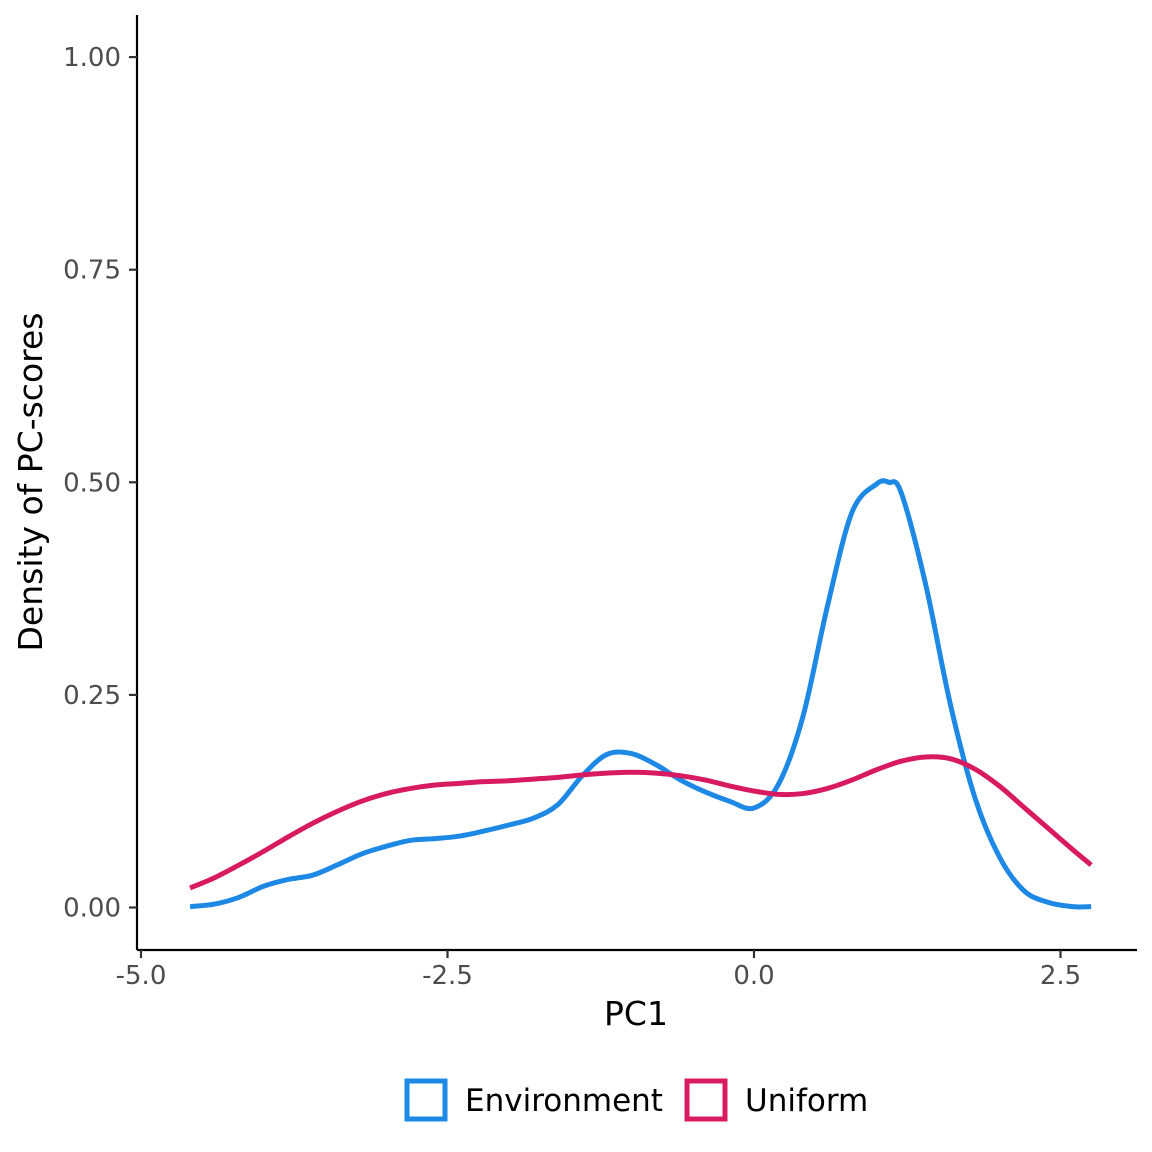 The height and width of the screenshot is (1152, 1152). I want to click on x-tick-label: -2.5, so click(447, 976).